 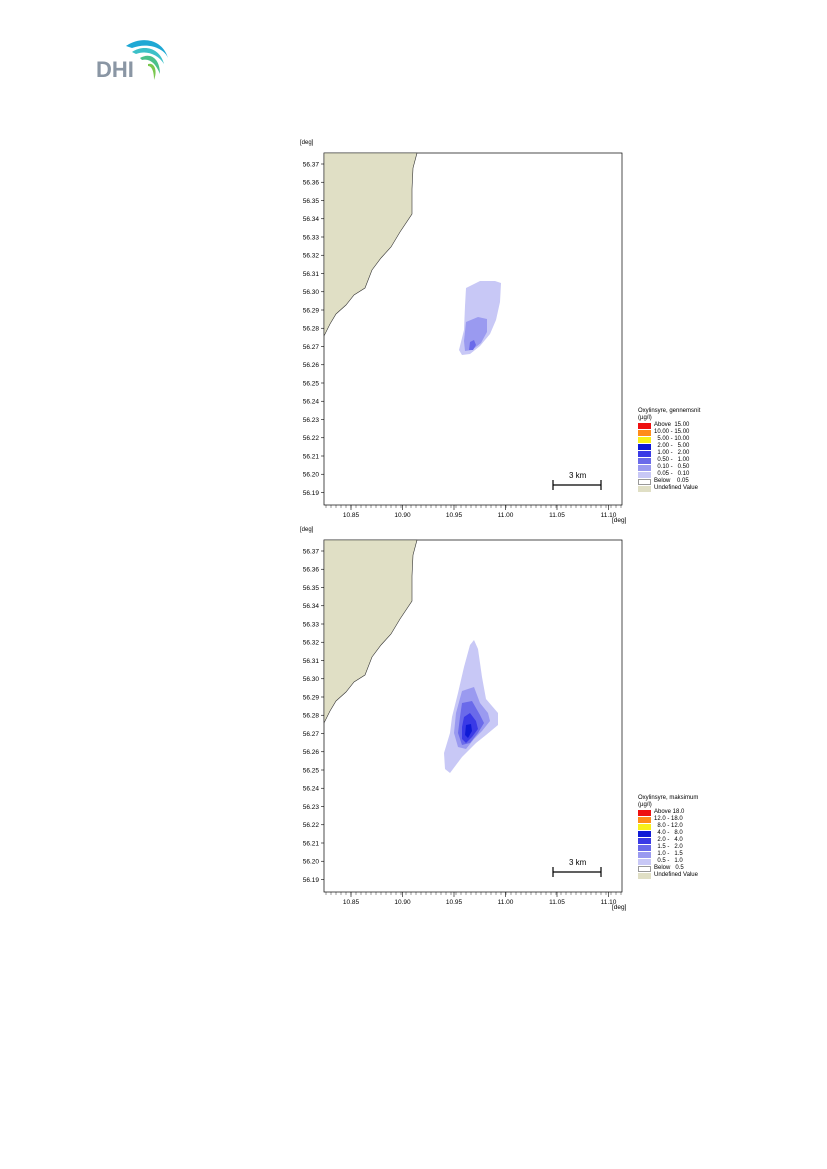 I want to click on plume-contour-0.10, so click(x=475, y=334).